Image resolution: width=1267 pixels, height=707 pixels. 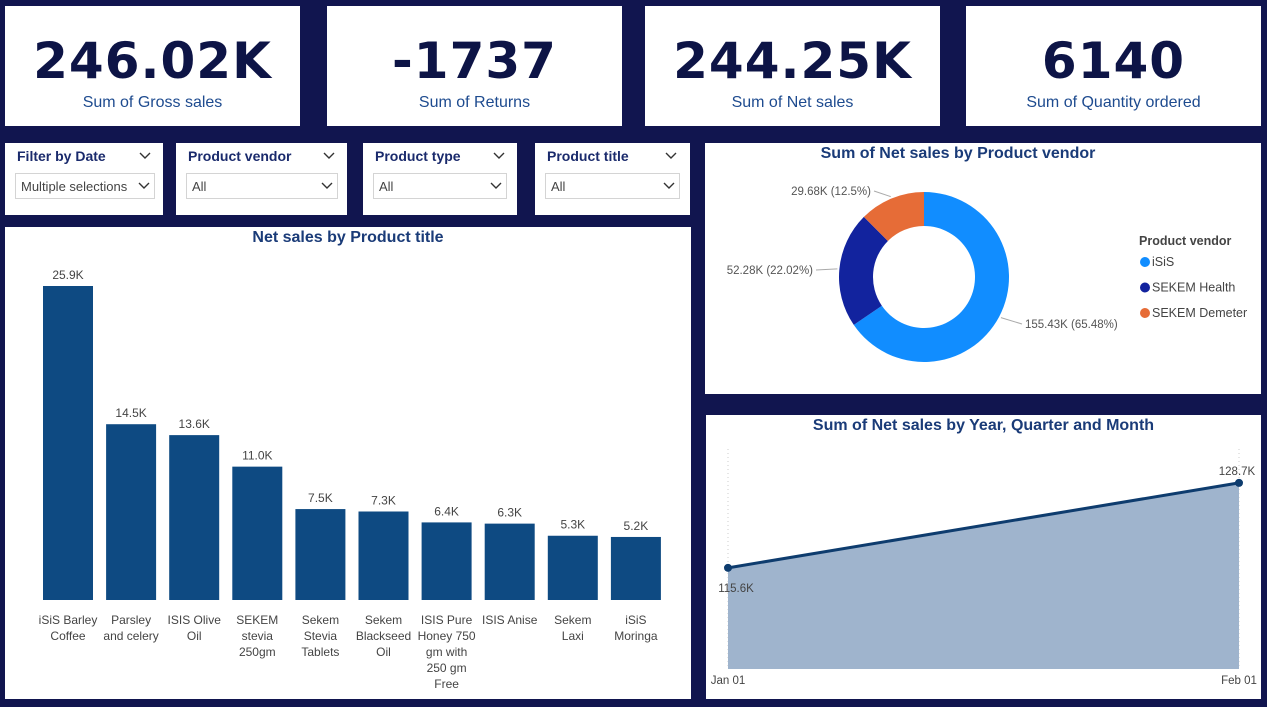 I want to click on kpi-card-gross-sales: 246.02K Sum of Gross sales, so click(x=152, y=66).